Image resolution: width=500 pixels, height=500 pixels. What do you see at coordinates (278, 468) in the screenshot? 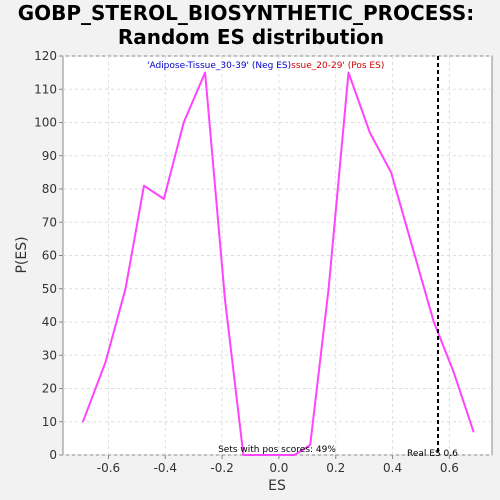
I see `x-tick-label: 0.0` at bounding box center [278, 468].